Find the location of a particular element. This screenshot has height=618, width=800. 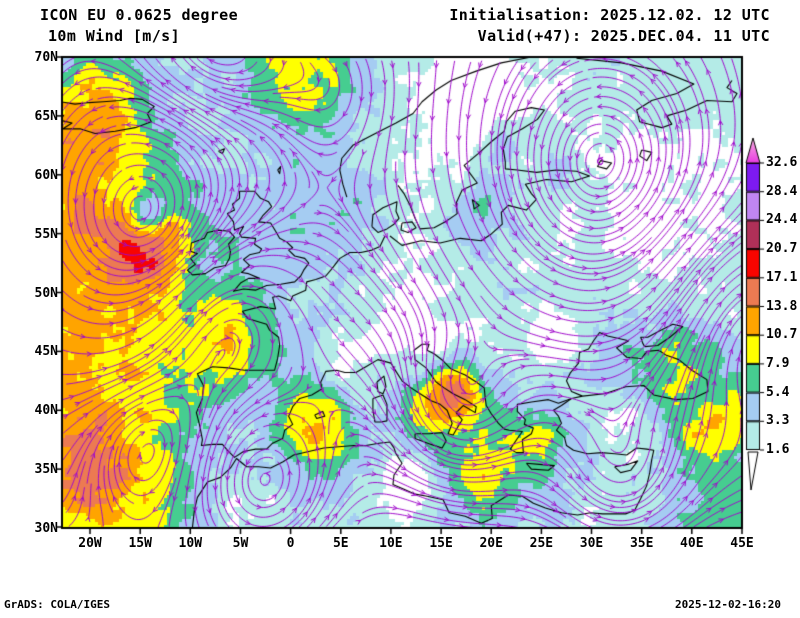

colorbar-label-3.3: 3.3 is located at coordinates (778, 421).